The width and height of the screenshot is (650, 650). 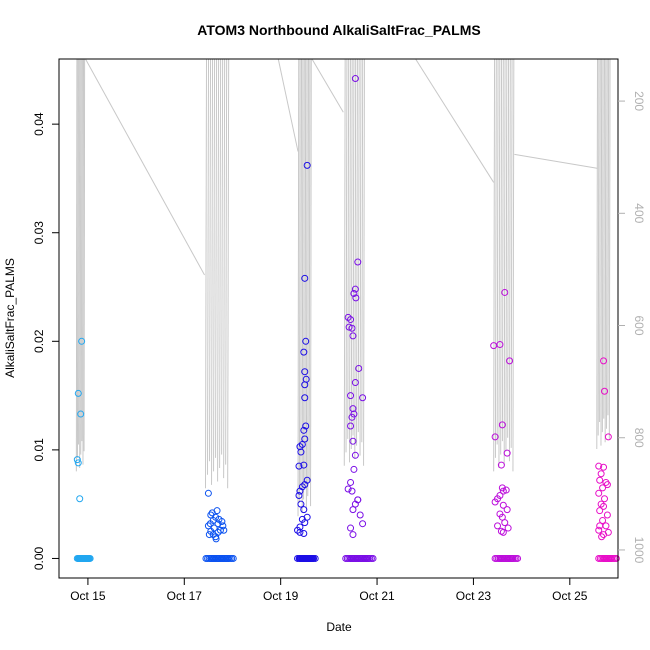 What do you see at coordinates (338, 30) in the screenshot?
I see `chart-title: ATOM3 Northbound AlkaliSaltFrac_PALMS` at bounding box center [338, 30].